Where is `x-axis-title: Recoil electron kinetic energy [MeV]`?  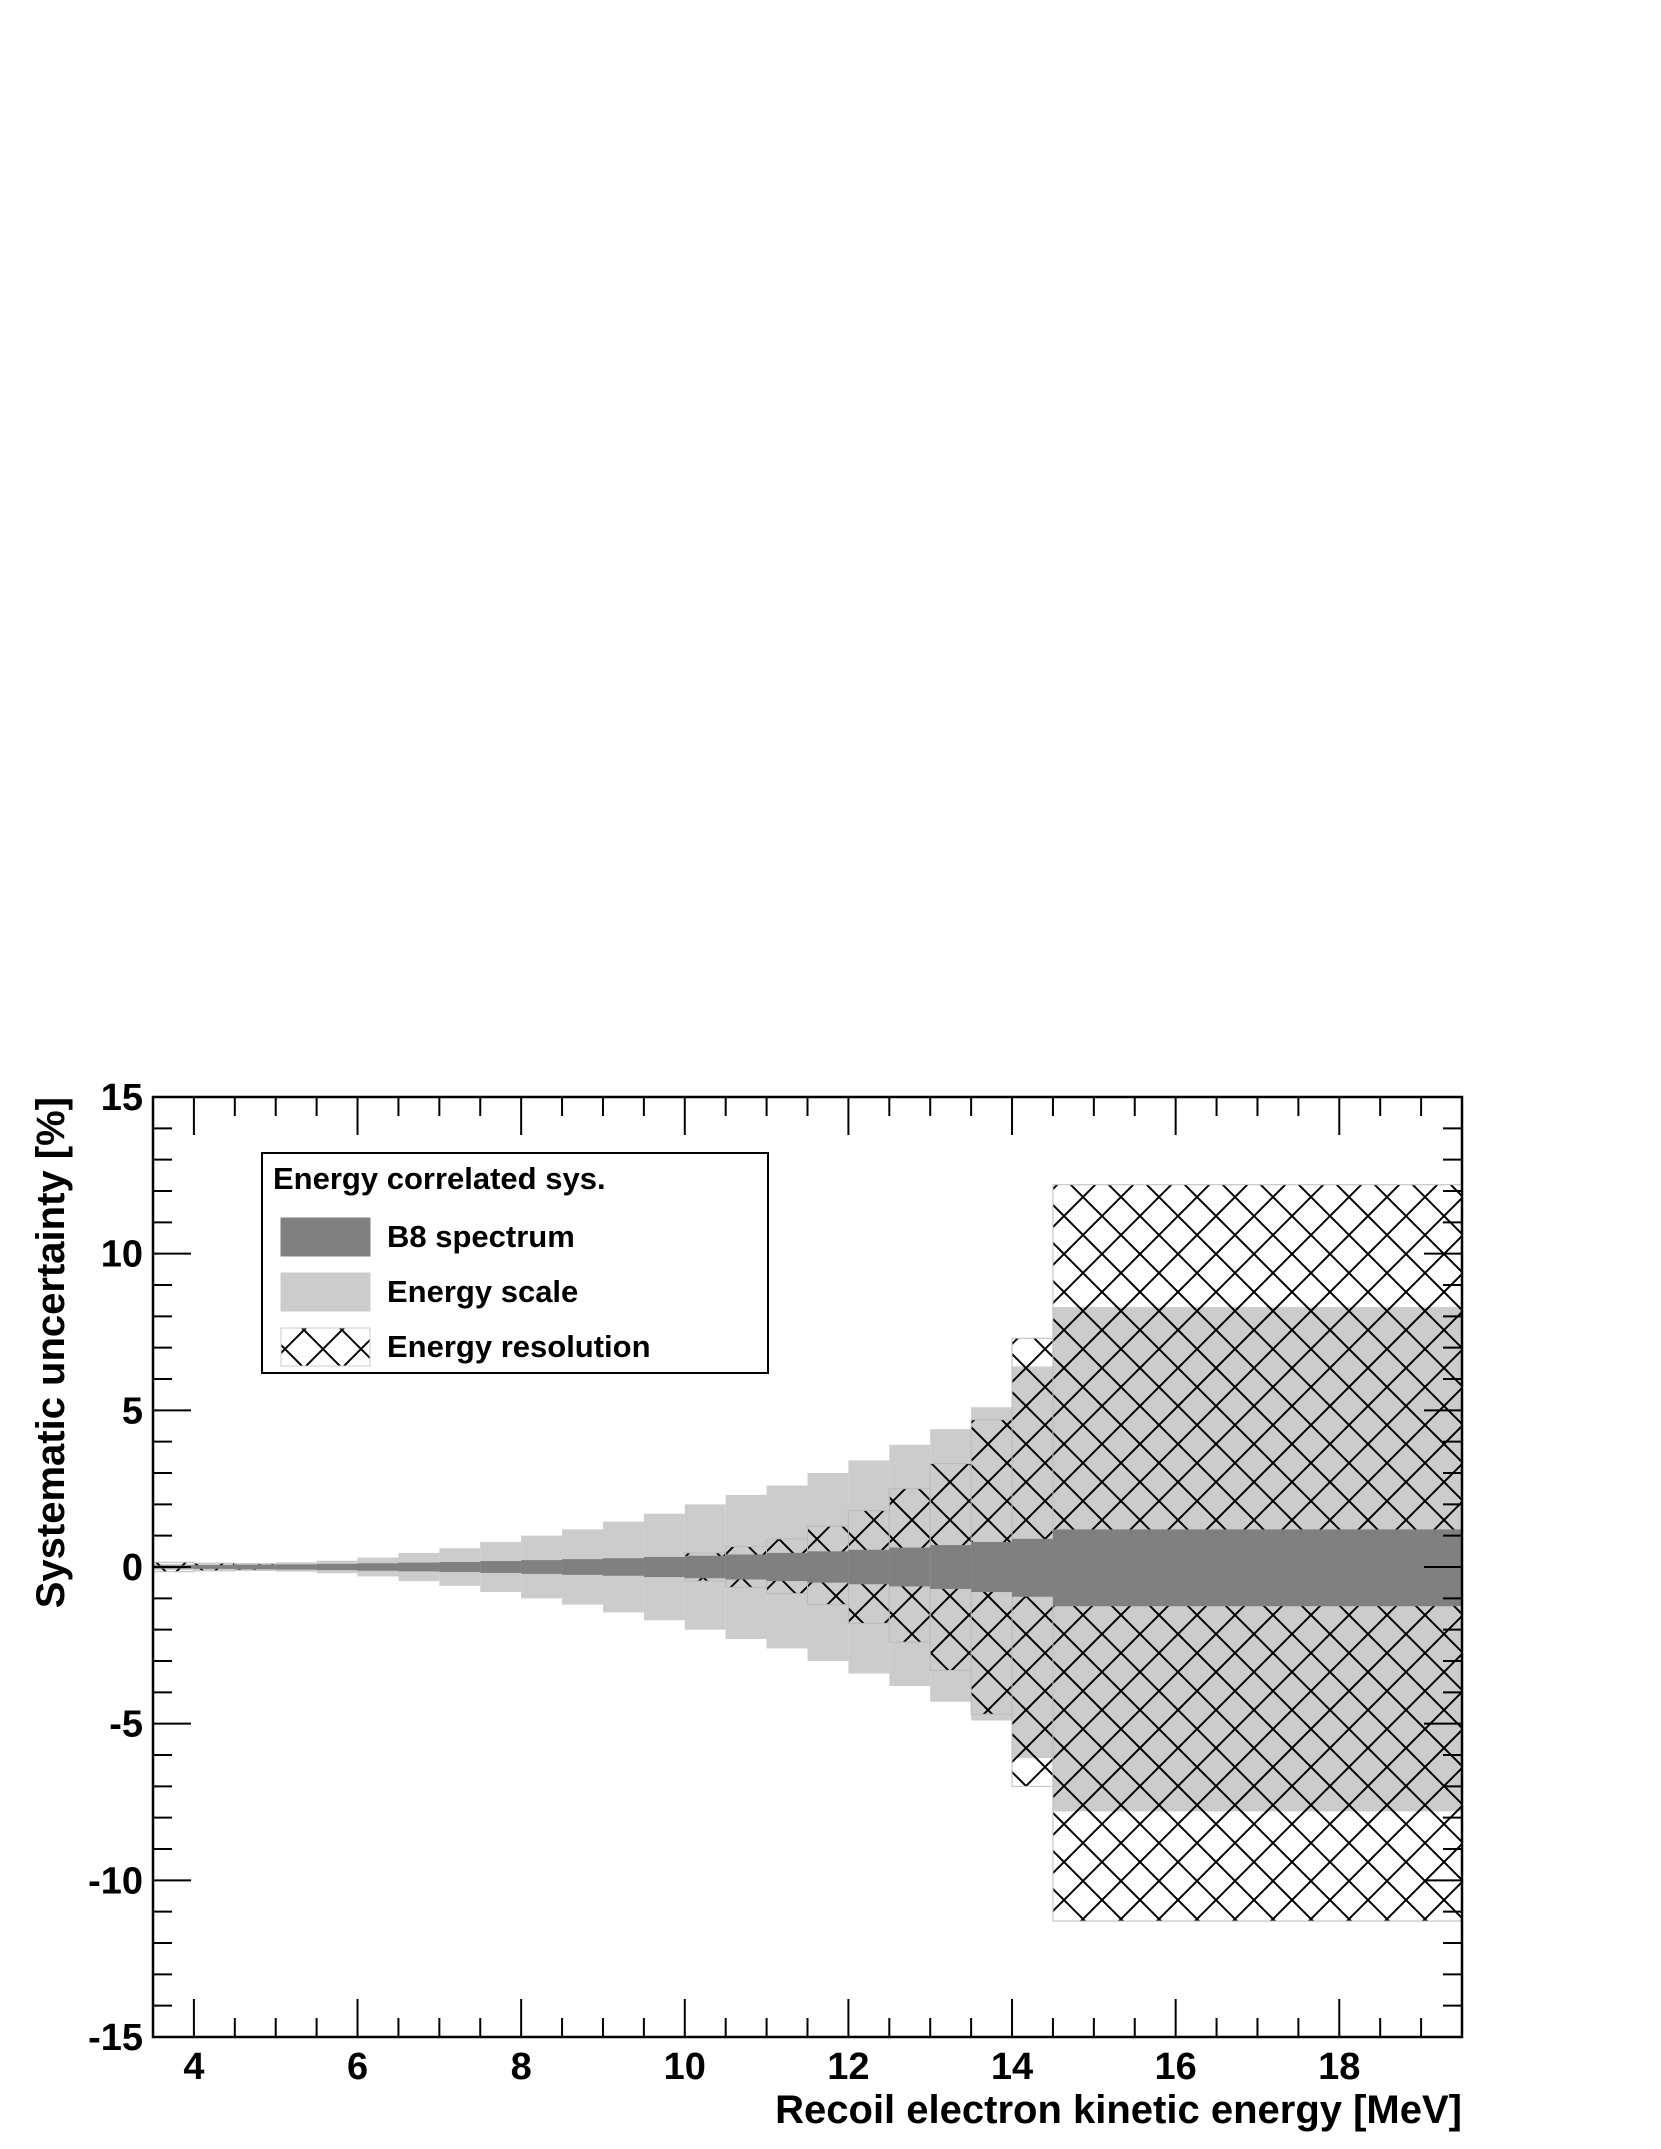
x-axis-title: Recoil electron kinetic energy [MeV] is located at coordinates (1118, 2110).